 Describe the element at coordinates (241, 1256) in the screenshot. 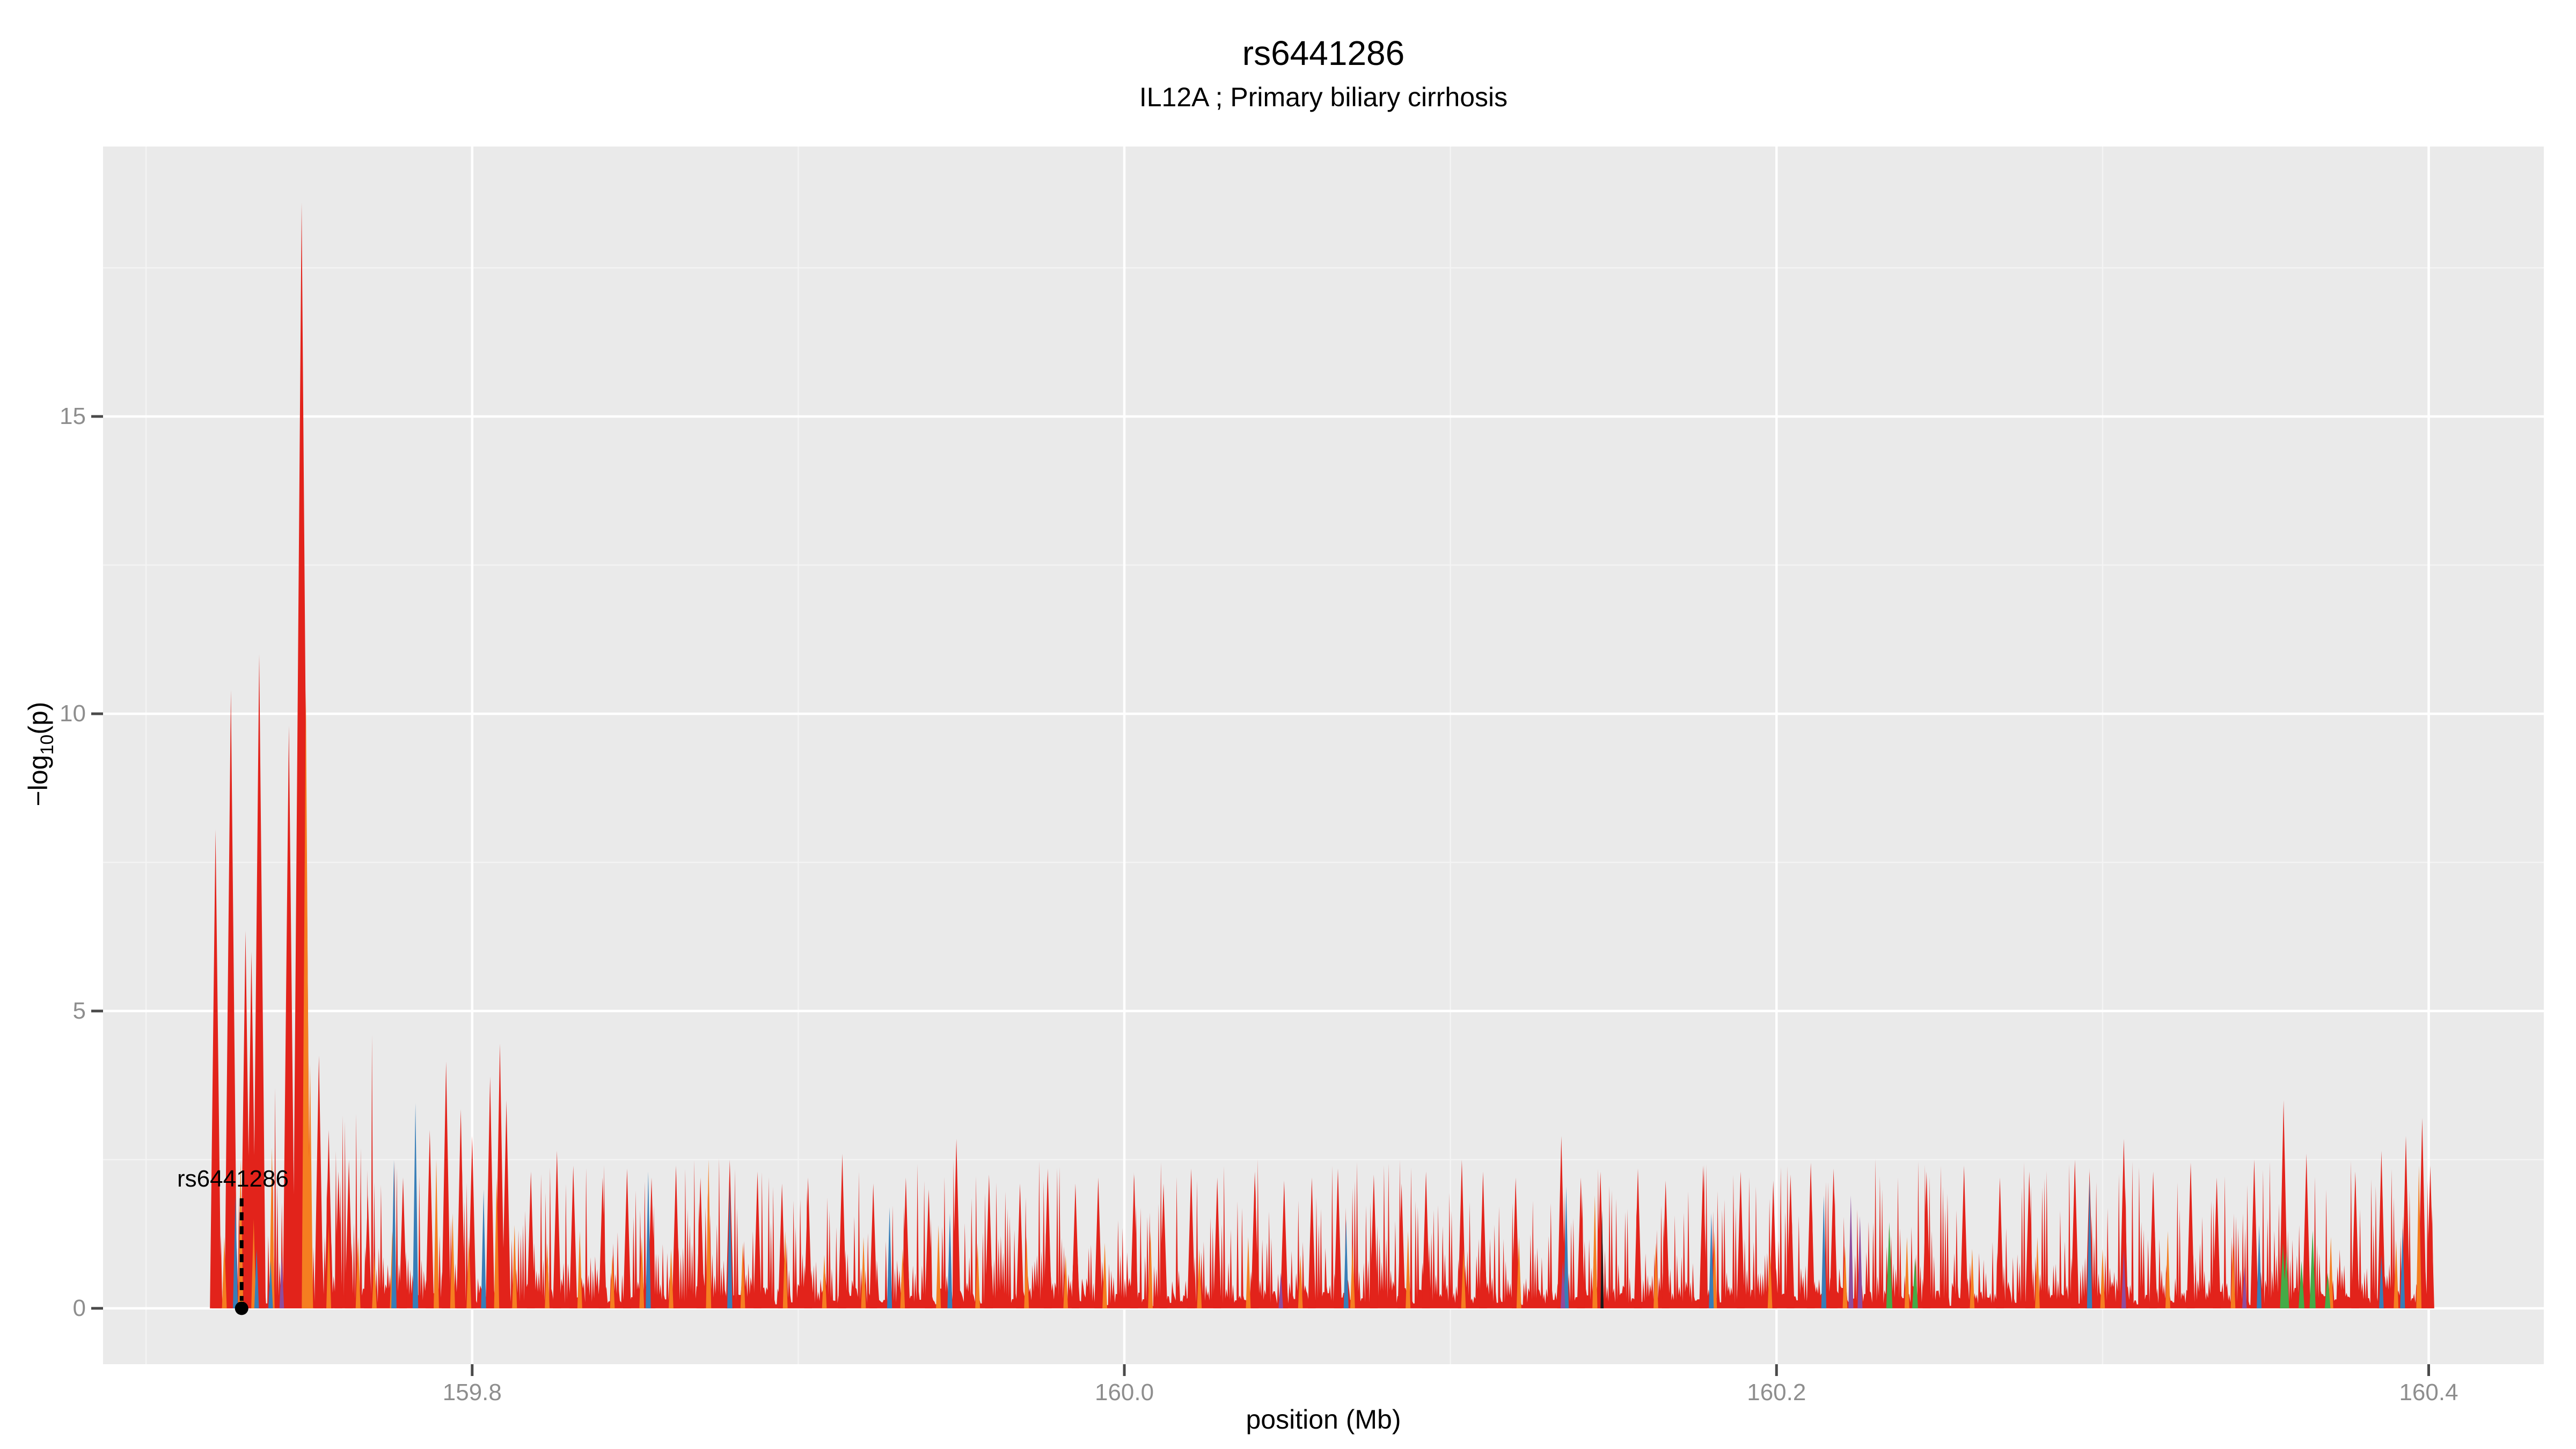

I see `snp-annotation-layer` at that location.